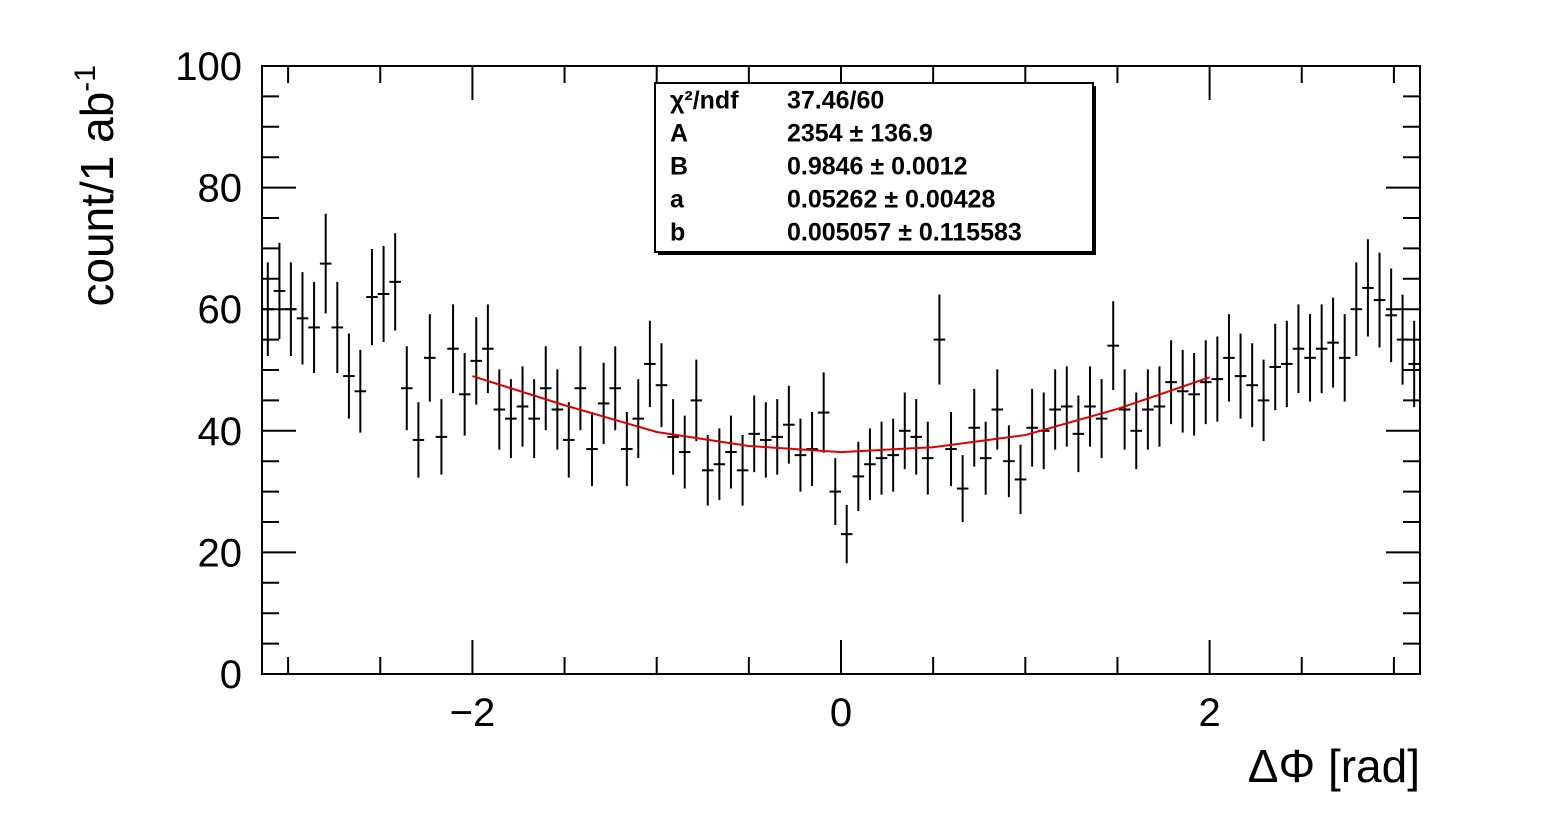 The height and width of the screenshot is (822, 1545). Describe the element at coordinates (220, 432) in the screenshot. I see `y-tick-label: 40` at that location.